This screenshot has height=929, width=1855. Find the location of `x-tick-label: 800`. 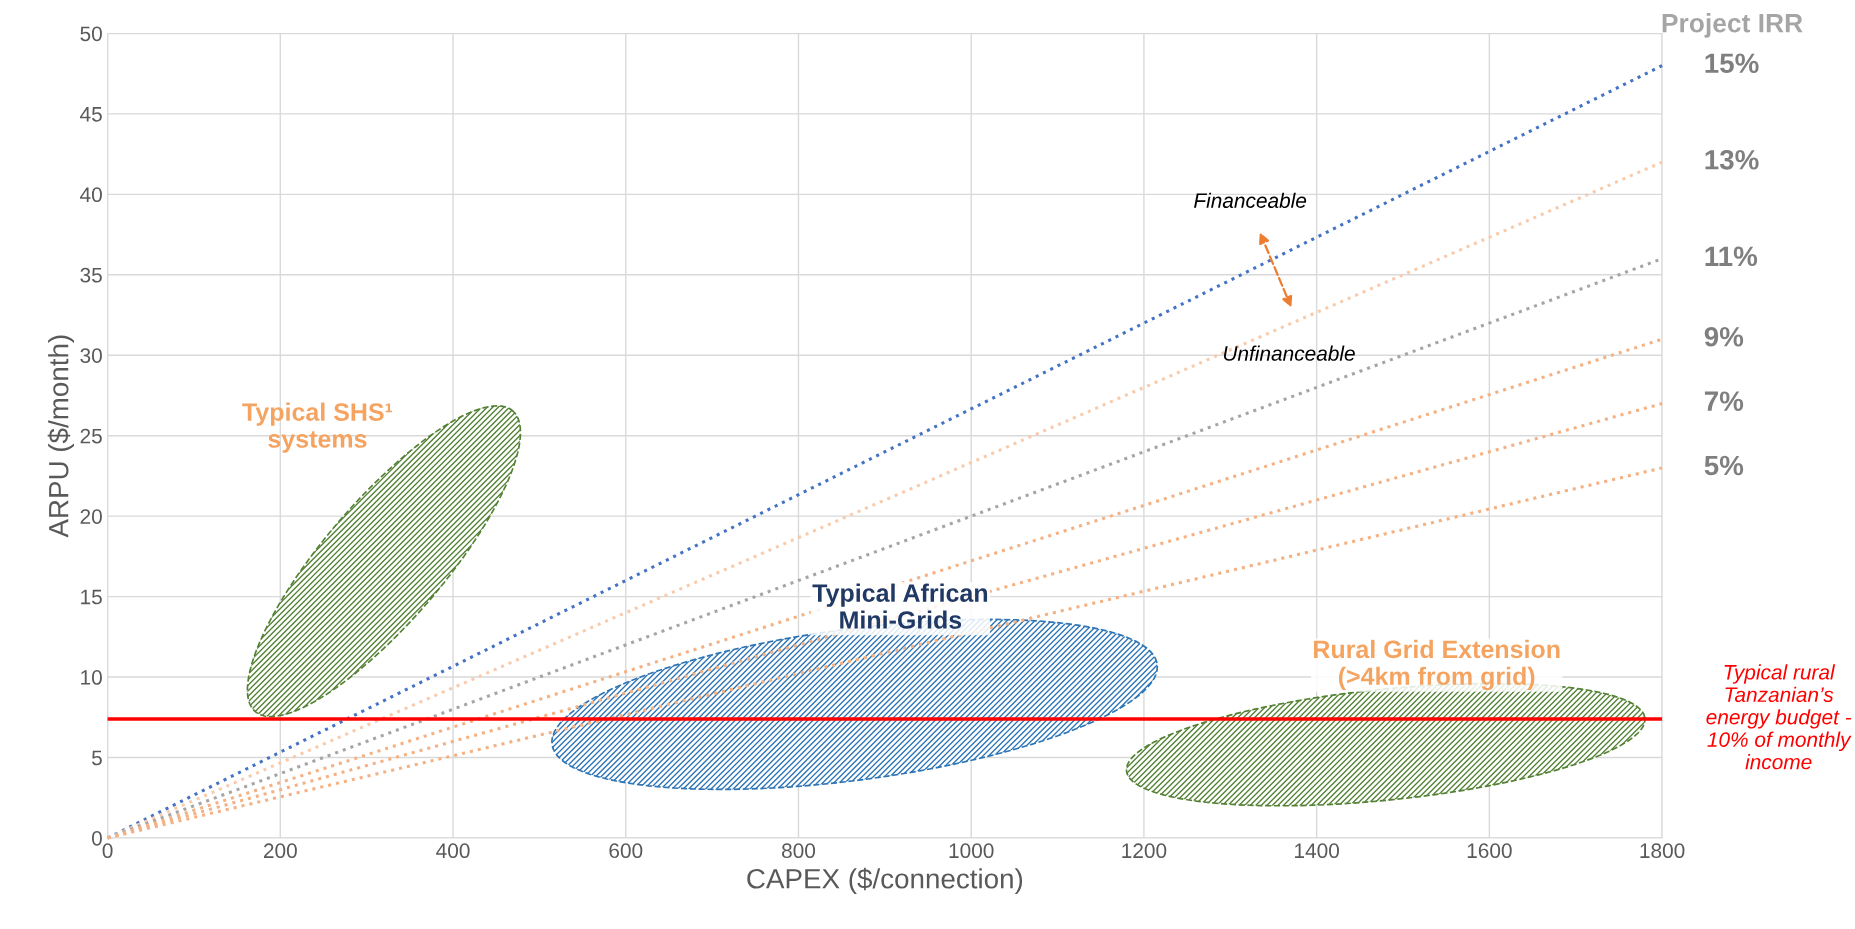

x-tick-label: 800 is located at coordinates (799, 851).